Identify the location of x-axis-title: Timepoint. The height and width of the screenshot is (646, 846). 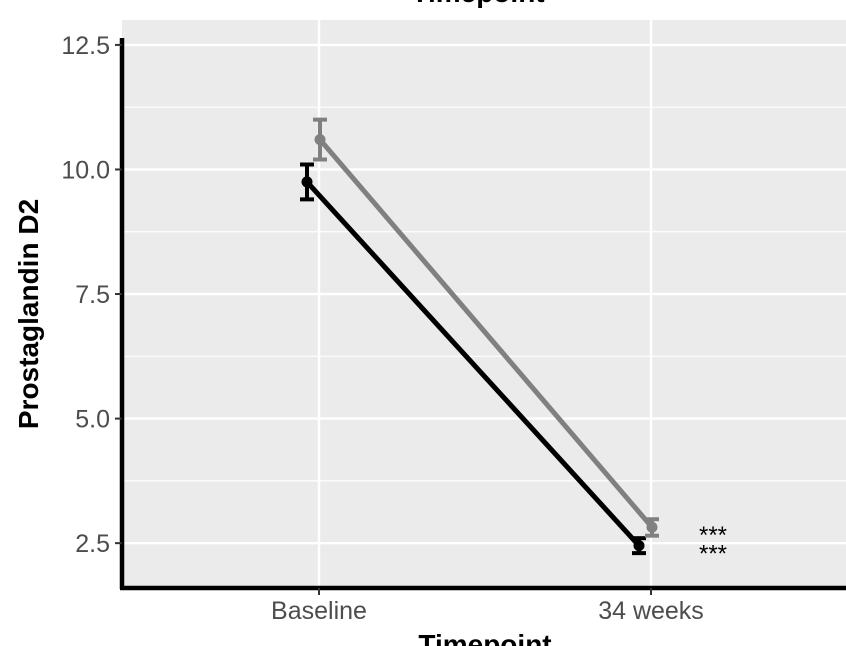
(484, 637).